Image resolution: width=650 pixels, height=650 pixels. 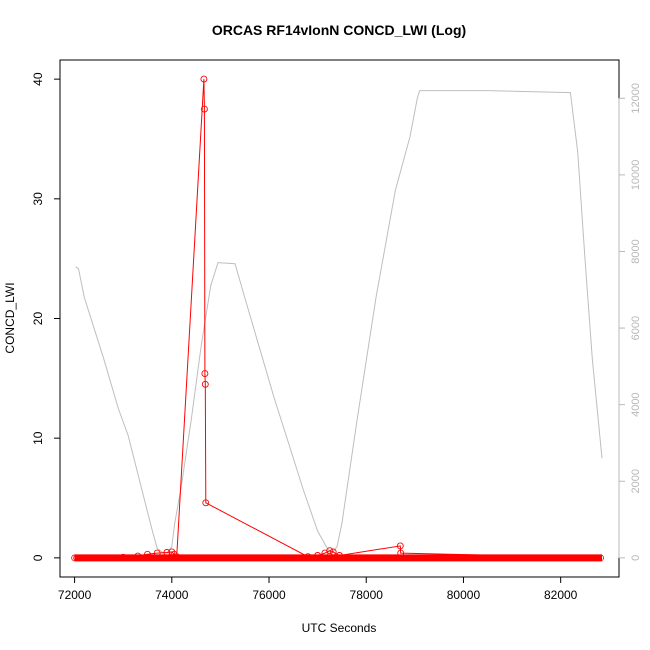 What do you see at coordinates (10, 317) in the screenshot?
I see `y-axis-label: CONCD_LWI` at bounding box center [10, 317].